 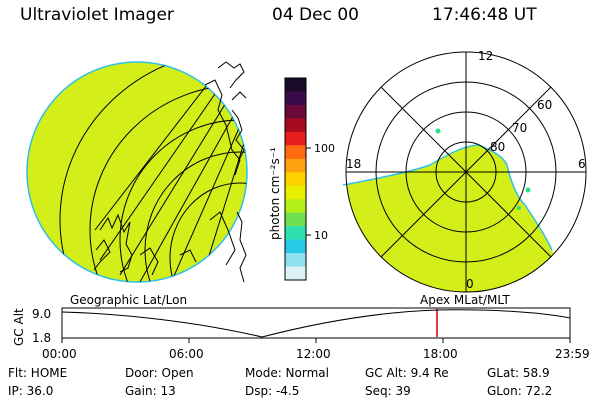 I want to click on xtick-1800: 18:00, so click(x=440, y=354).